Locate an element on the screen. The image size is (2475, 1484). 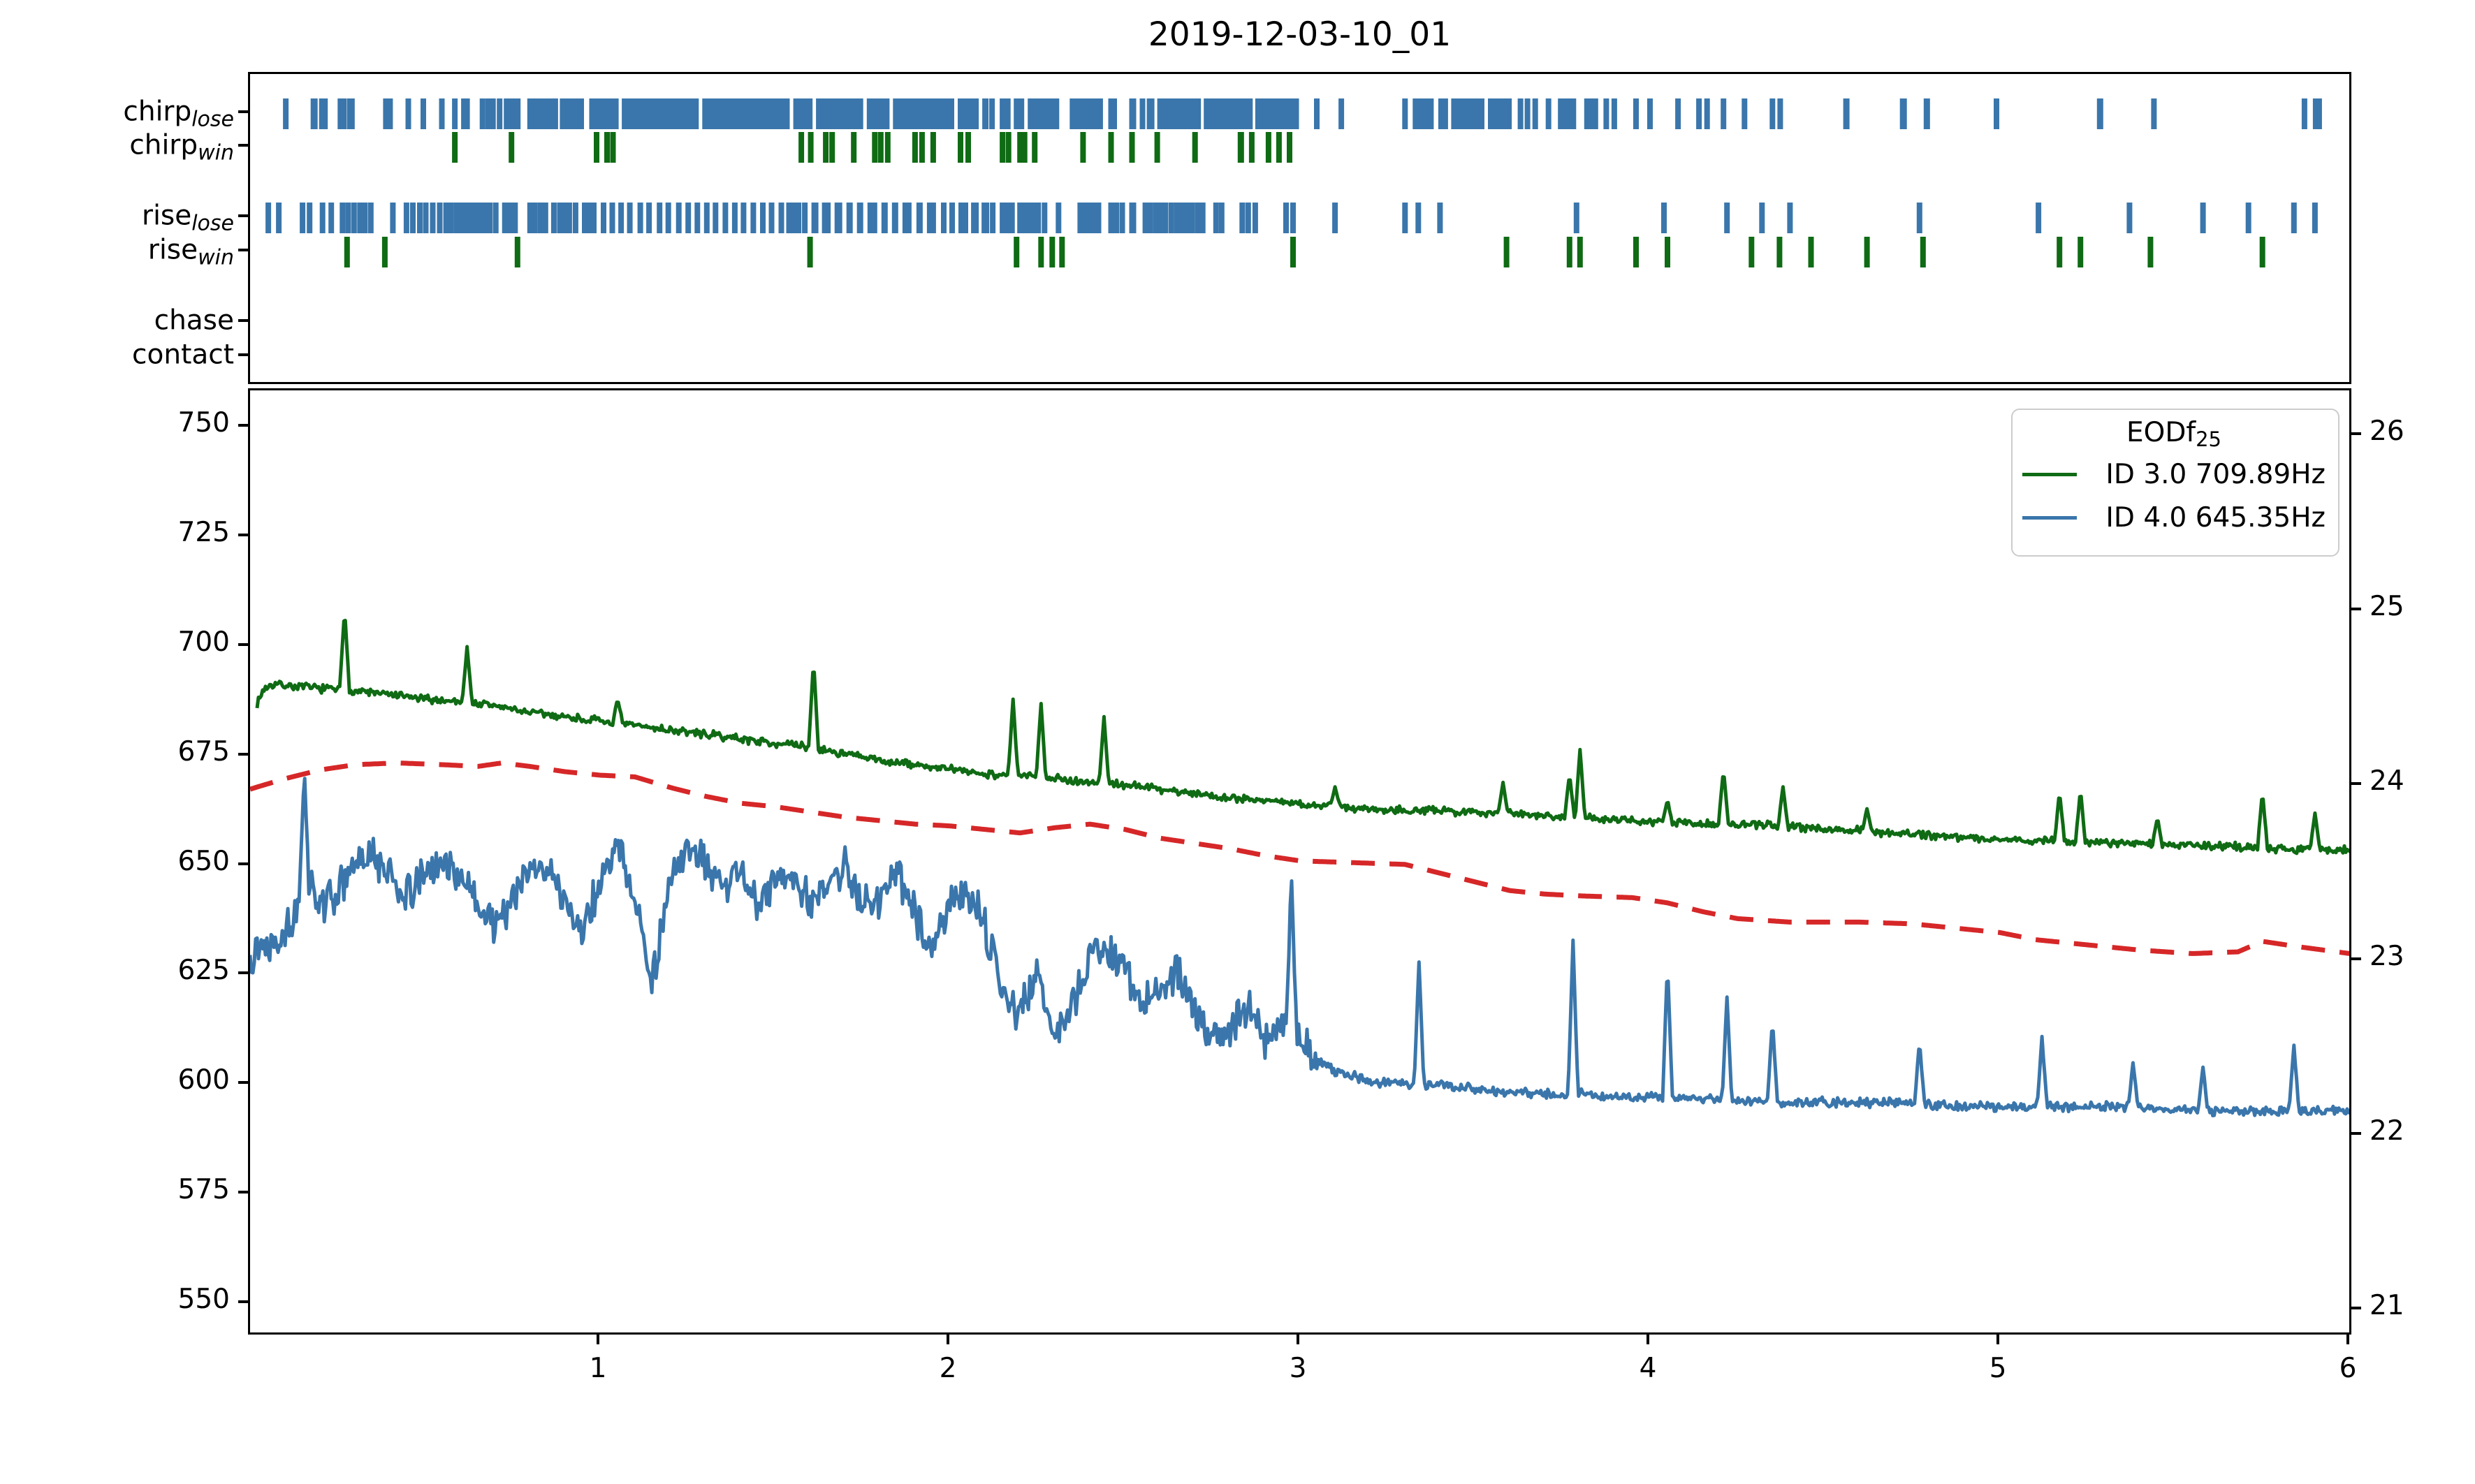
legend-entry-id4: ID 4.0 645.35Hz is located at coordinates (2174, 517).